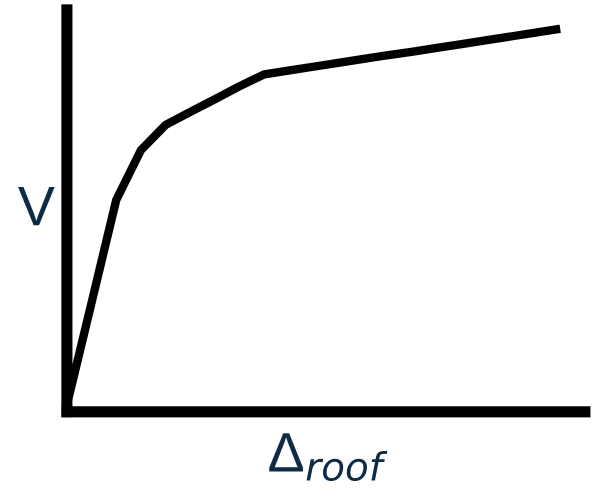 The width and height of the screenshot is (592, 498). I want to click on x-axis-title: Δ$_{roof}$, so click(328, 457).